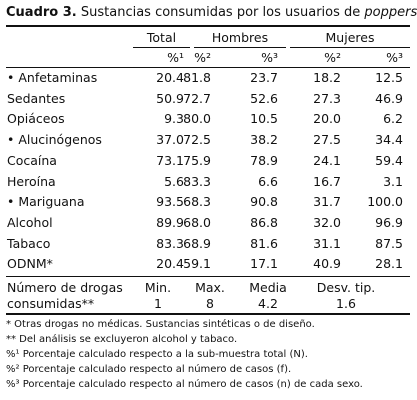 The image size is (417, 400). What do you see at coordinates (264, 264) in the screenshot?
I see `cell: 17.1` at bounding box center [264, 264].